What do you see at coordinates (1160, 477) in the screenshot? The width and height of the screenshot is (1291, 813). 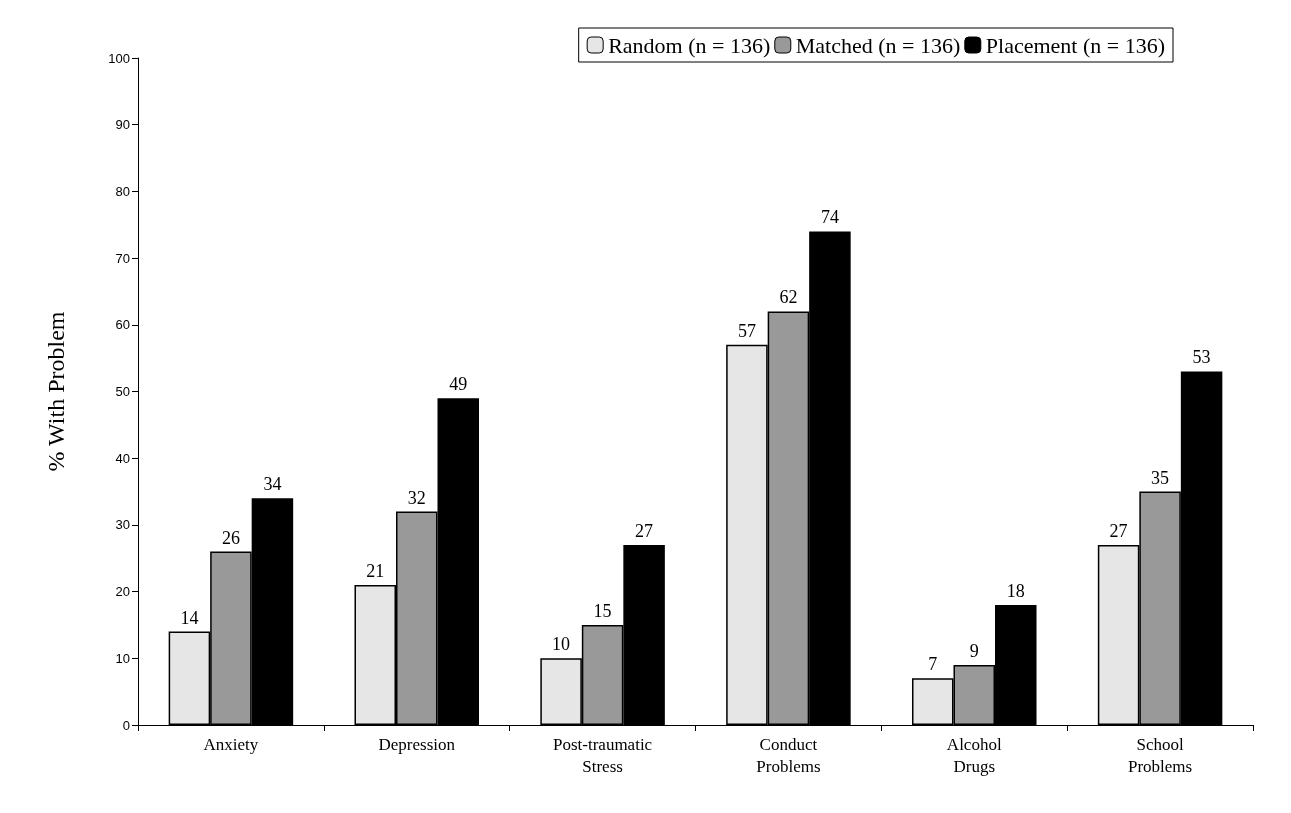 I see `data-label: 35` at bounding box center [1160, 477].